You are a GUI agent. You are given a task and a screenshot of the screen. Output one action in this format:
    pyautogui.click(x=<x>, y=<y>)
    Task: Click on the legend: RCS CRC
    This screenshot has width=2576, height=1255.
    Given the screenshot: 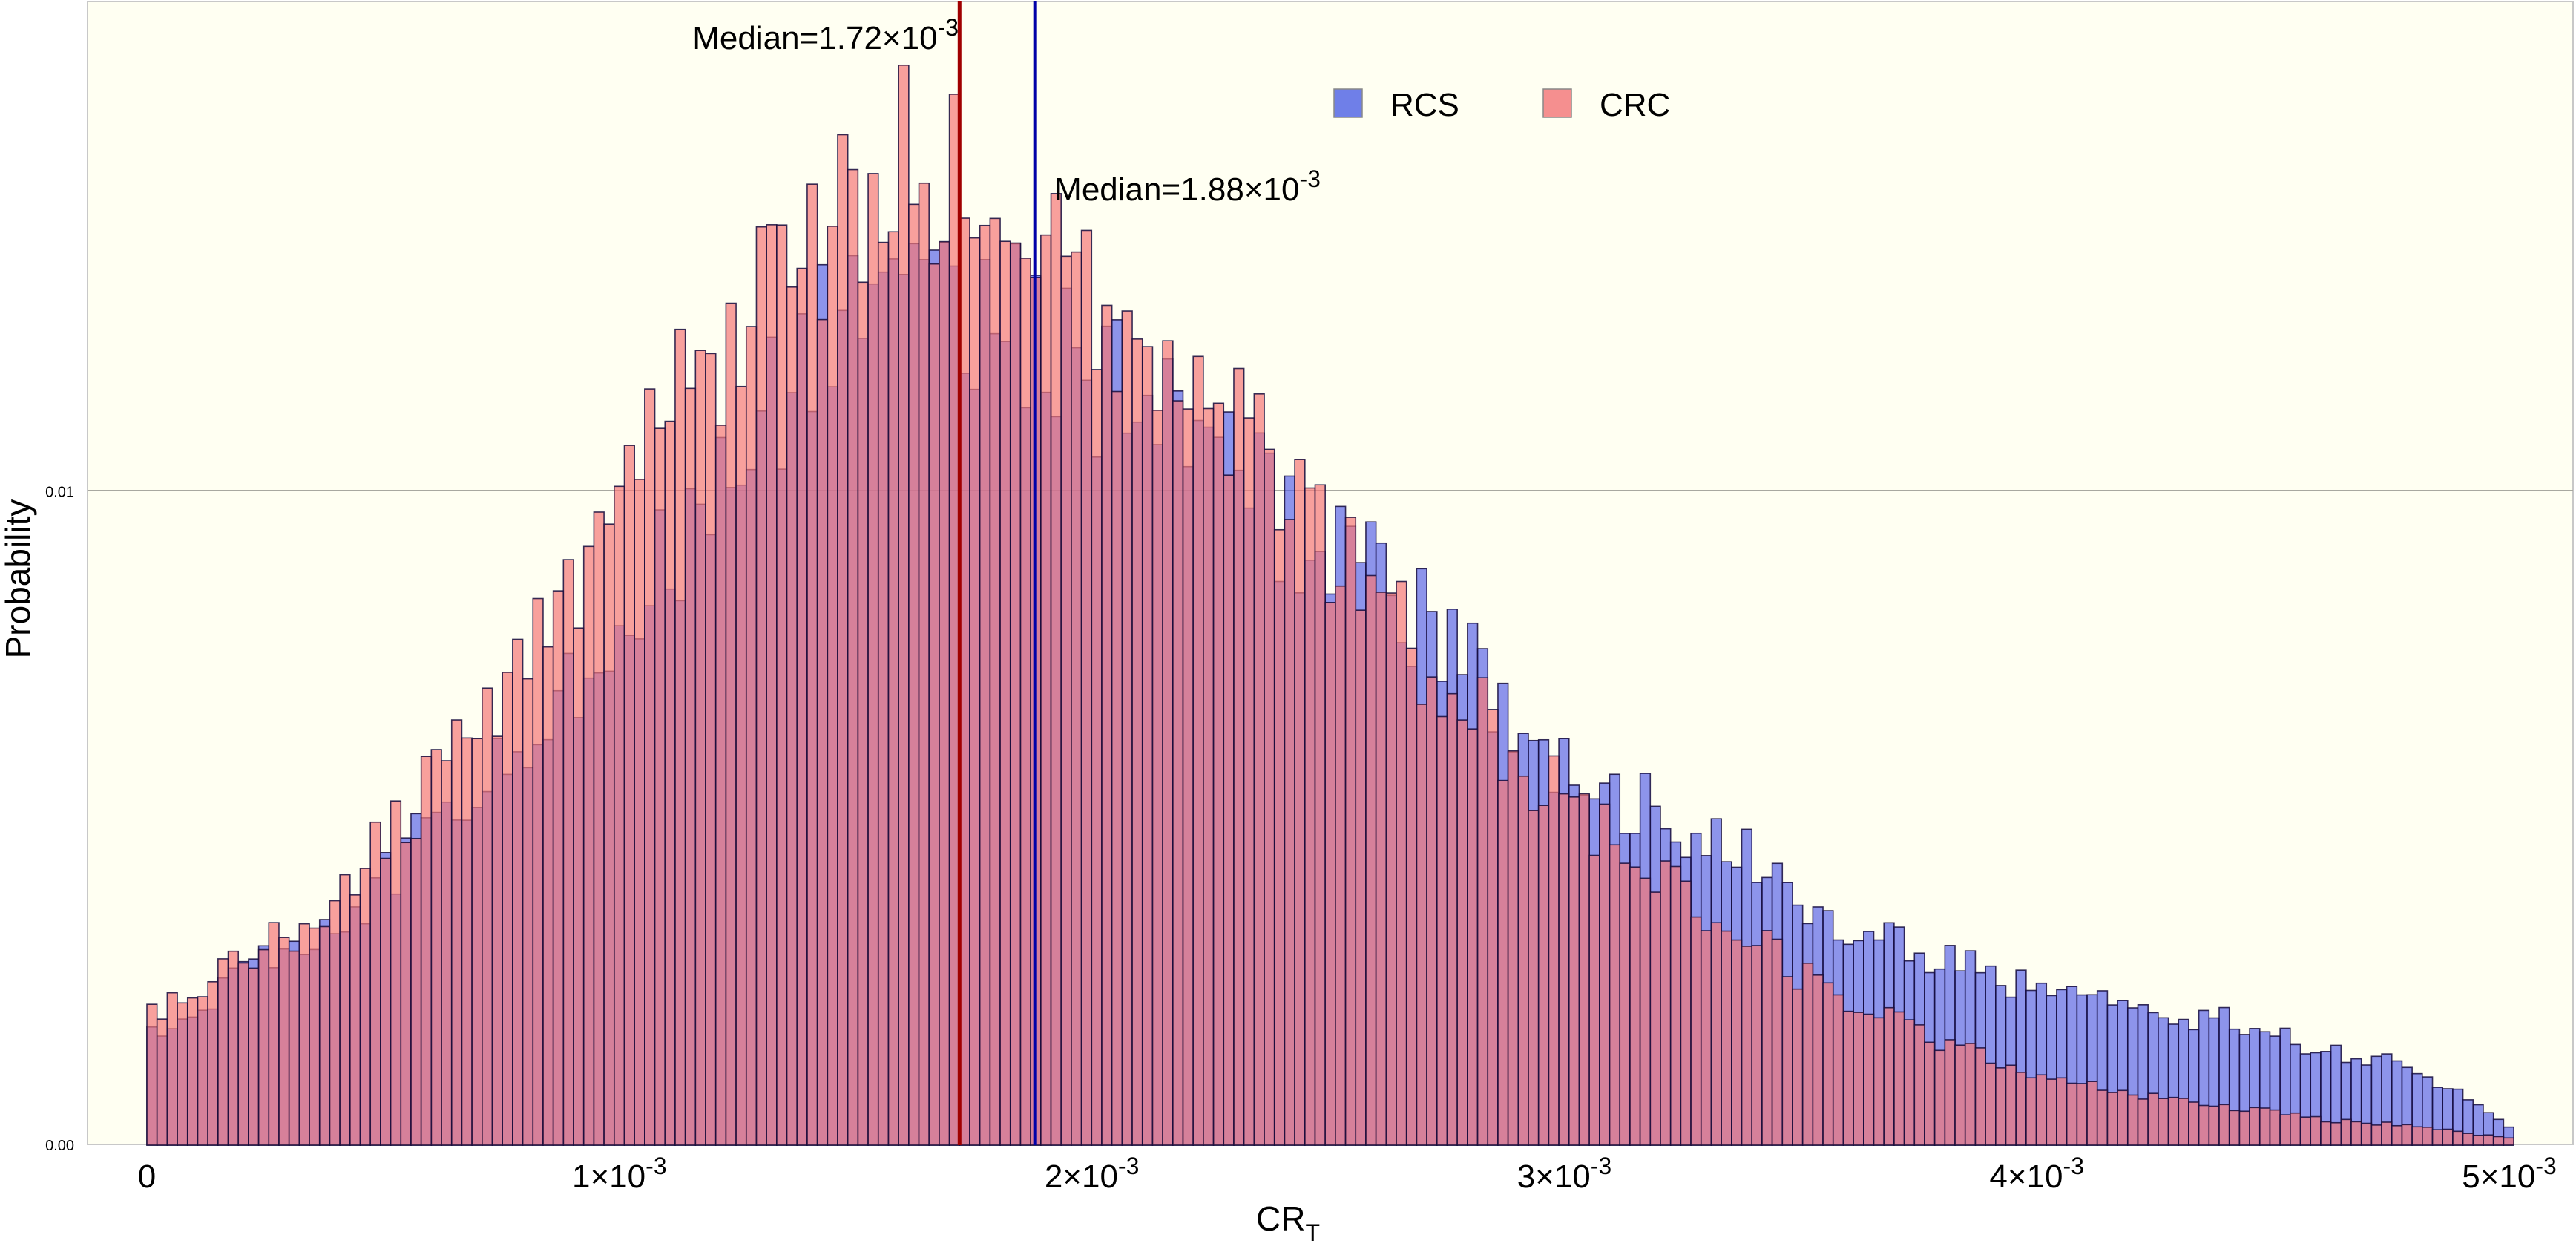 What is the action you would take?
    pyautogui.click(x=1501, y=105)
    